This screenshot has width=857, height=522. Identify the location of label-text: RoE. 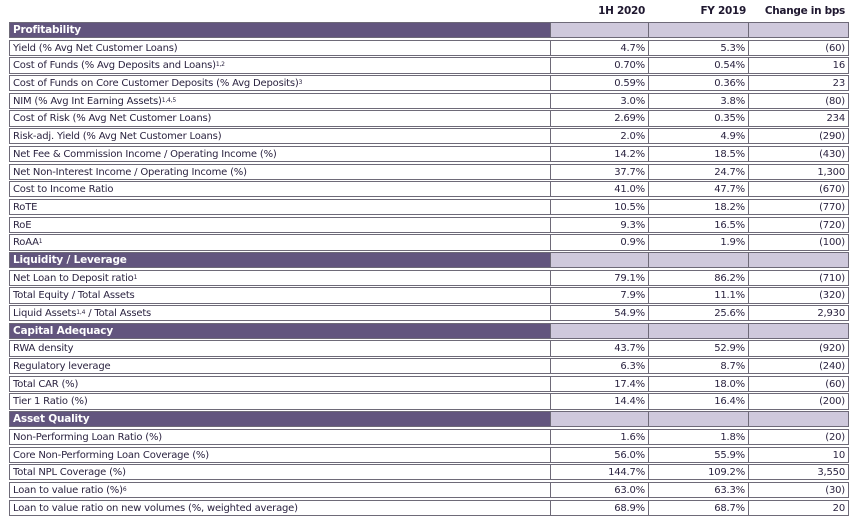
(22, 225).